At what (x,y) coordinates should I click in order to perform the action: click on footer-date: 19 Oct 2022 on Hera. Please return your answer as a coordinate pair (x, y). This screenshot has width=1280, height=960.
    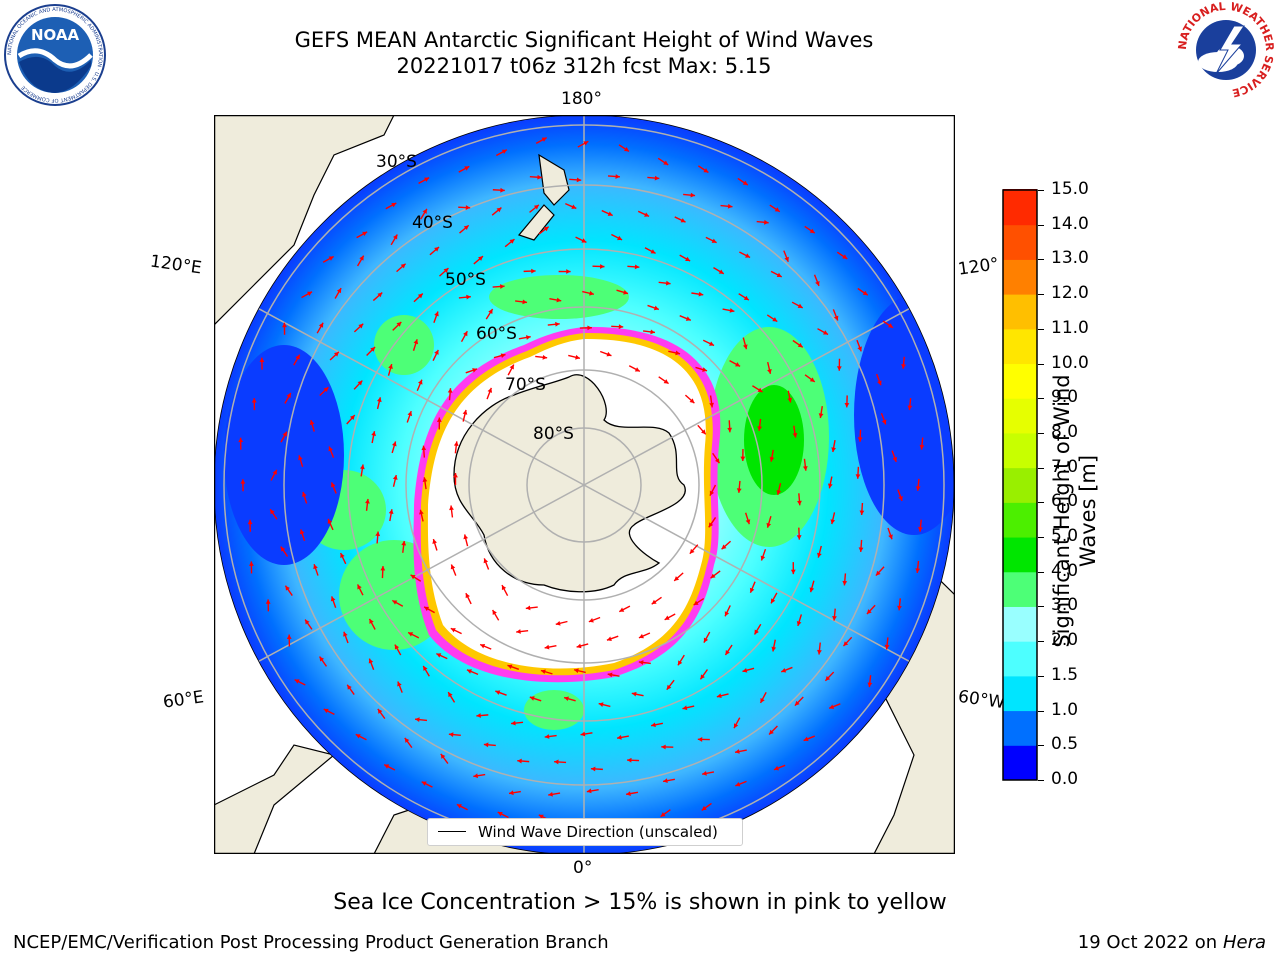
    Looking at the image, I should click on (1172, 942).